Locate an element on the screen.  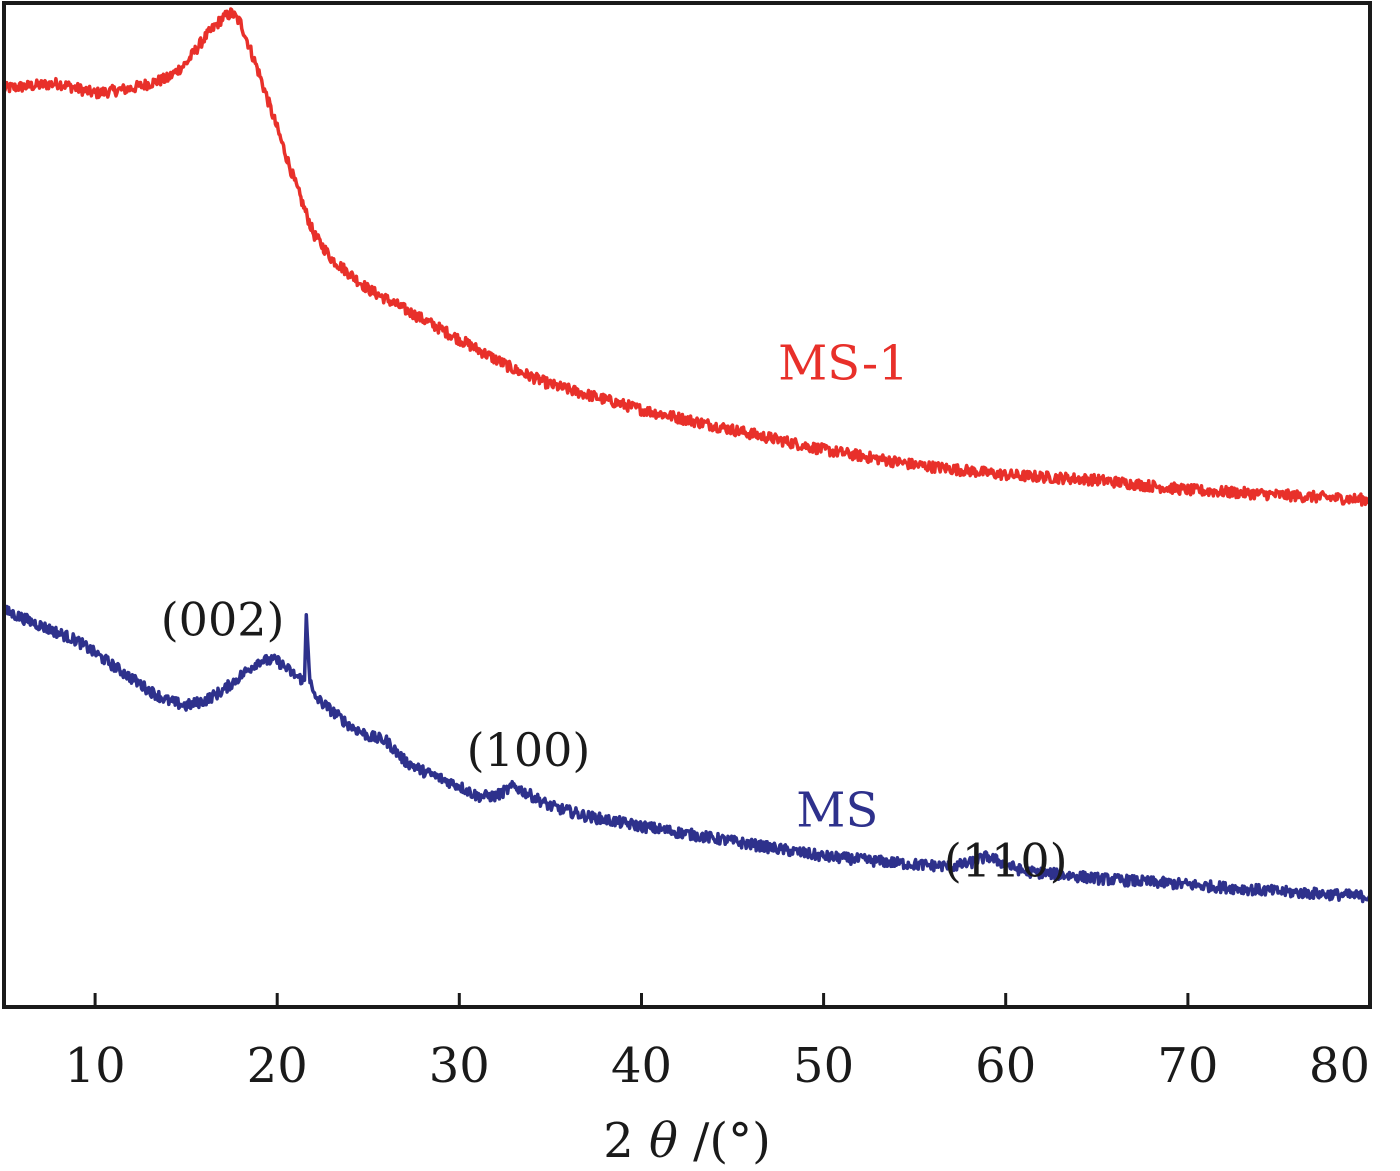
x-axis-label: 2 θ /(°) is located at coordinates (687, 1141).